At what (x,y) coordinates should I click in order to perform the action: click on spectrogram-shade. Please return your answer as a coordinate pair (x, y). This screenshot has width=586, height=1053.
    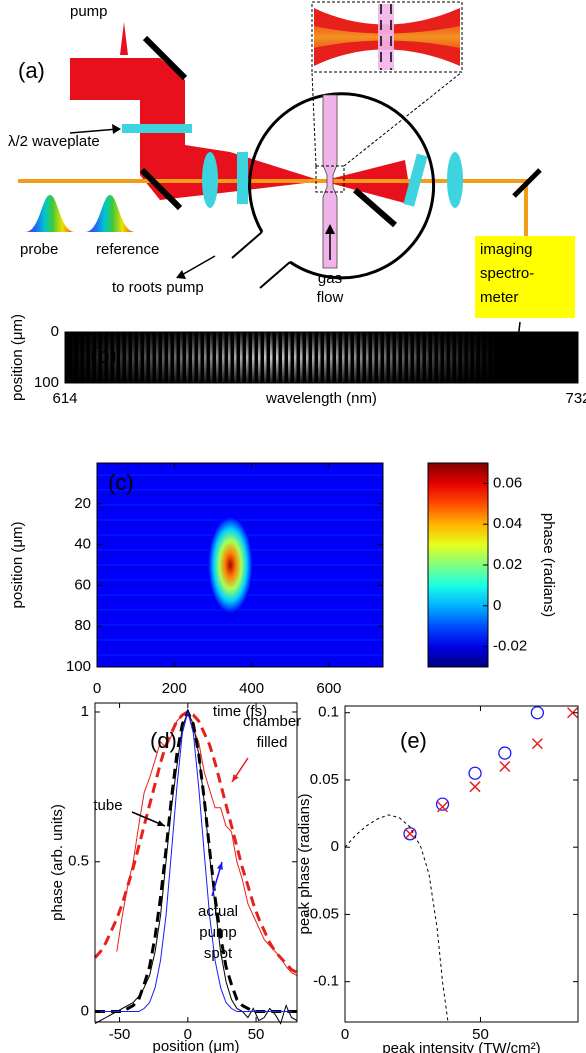
    Looking at the image, I should click on (321, 357).